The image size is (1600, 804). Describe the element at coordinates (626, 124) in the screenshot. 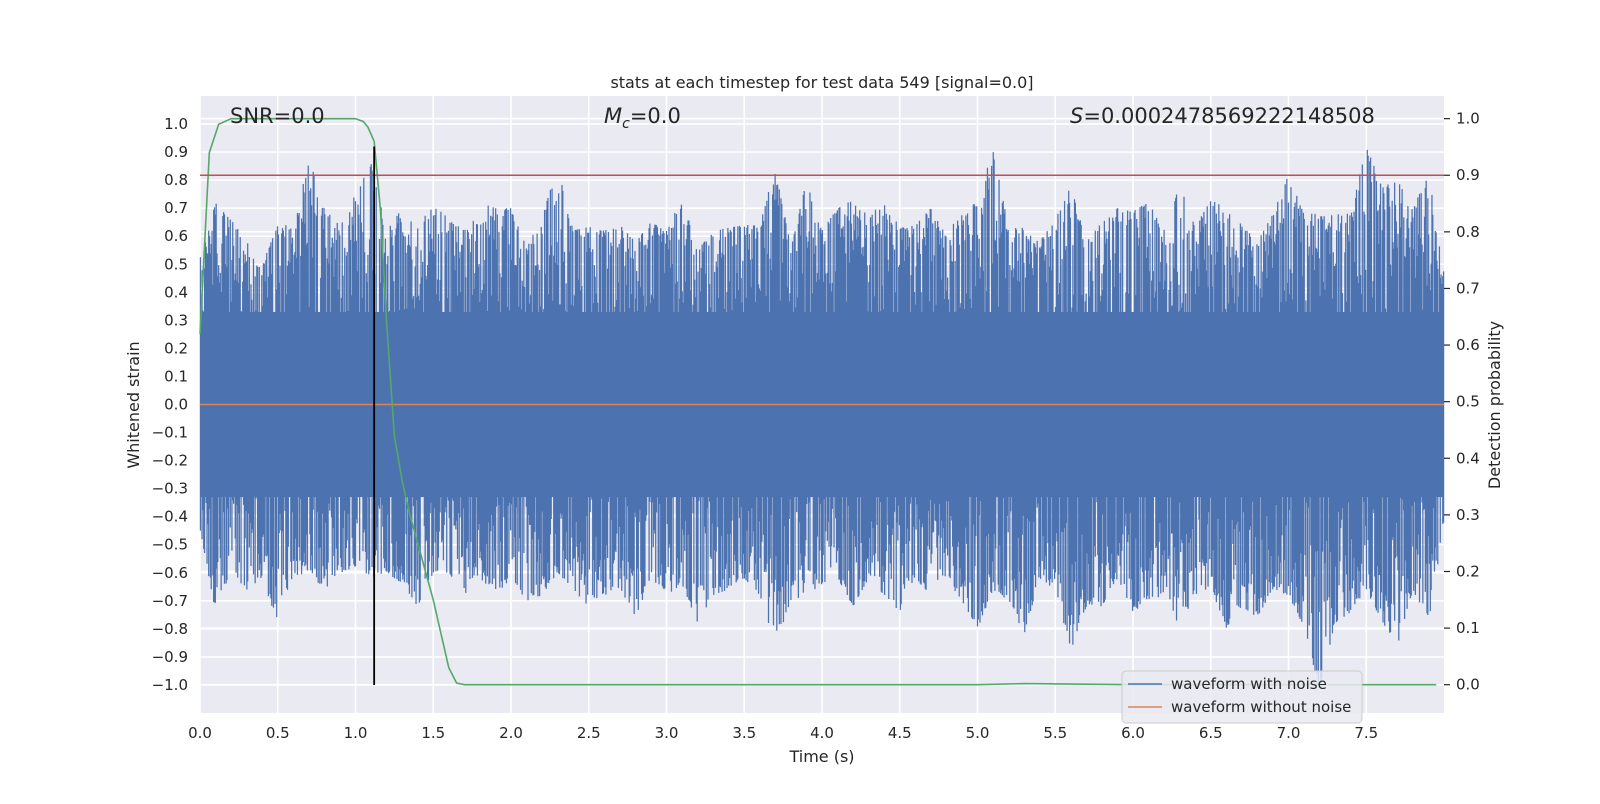

I see `mc-subscript: c` at that location.